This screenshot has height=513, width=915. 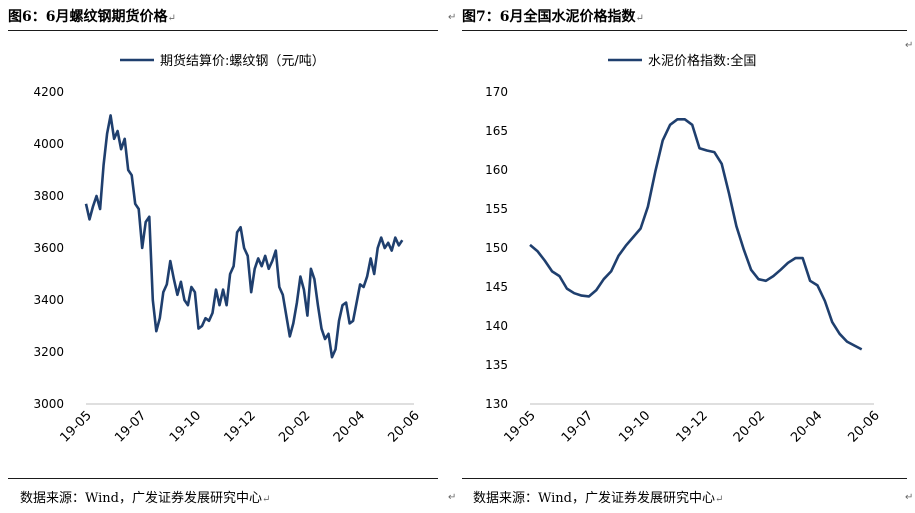 I want to click on right-figure-title: 图7：6月全国水泥价格指数↵, so click(x=553, y=17).